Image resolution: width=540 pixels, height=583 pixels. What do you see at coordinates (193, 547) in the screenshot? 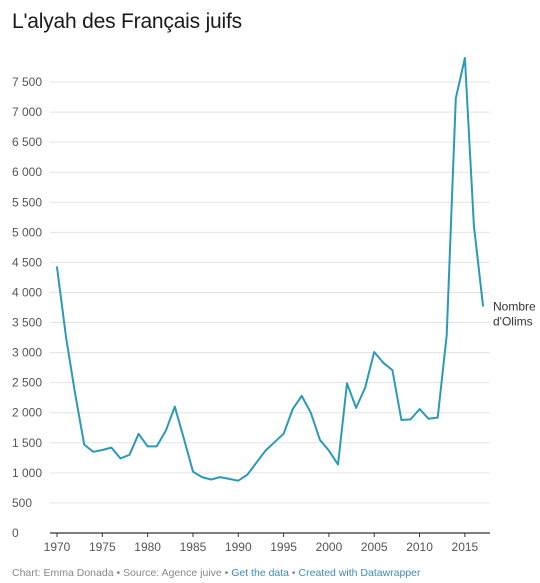
I see `x-tick-label: 1985` at bounding box center [193, 547].